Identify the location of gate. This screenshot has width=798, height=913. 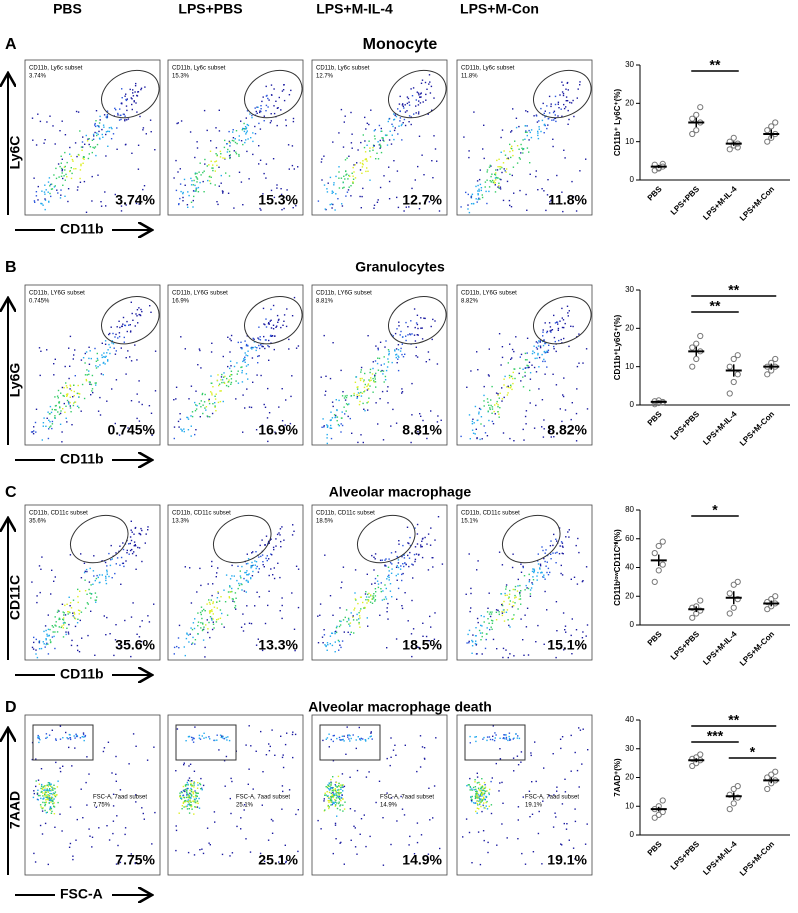
(130, 94).